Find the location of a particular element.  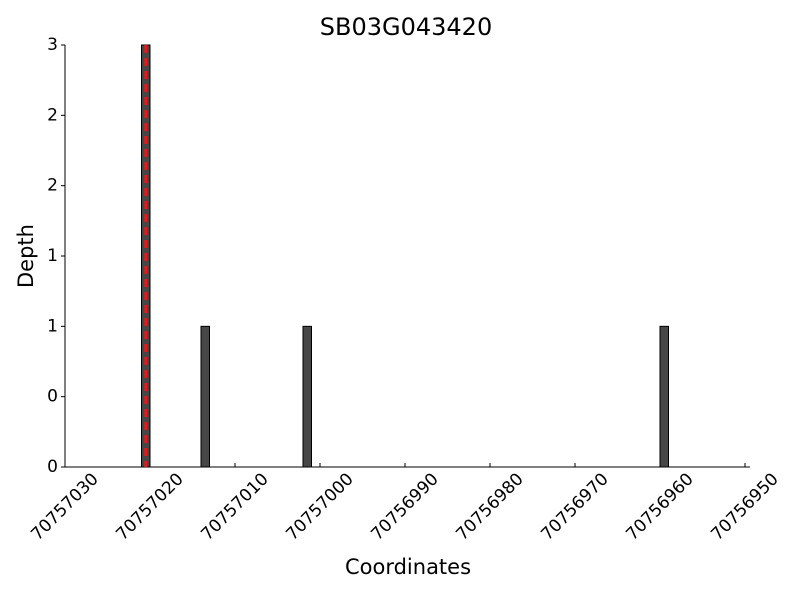

y-axis-label: Depth is located at coordinates (26, 256).